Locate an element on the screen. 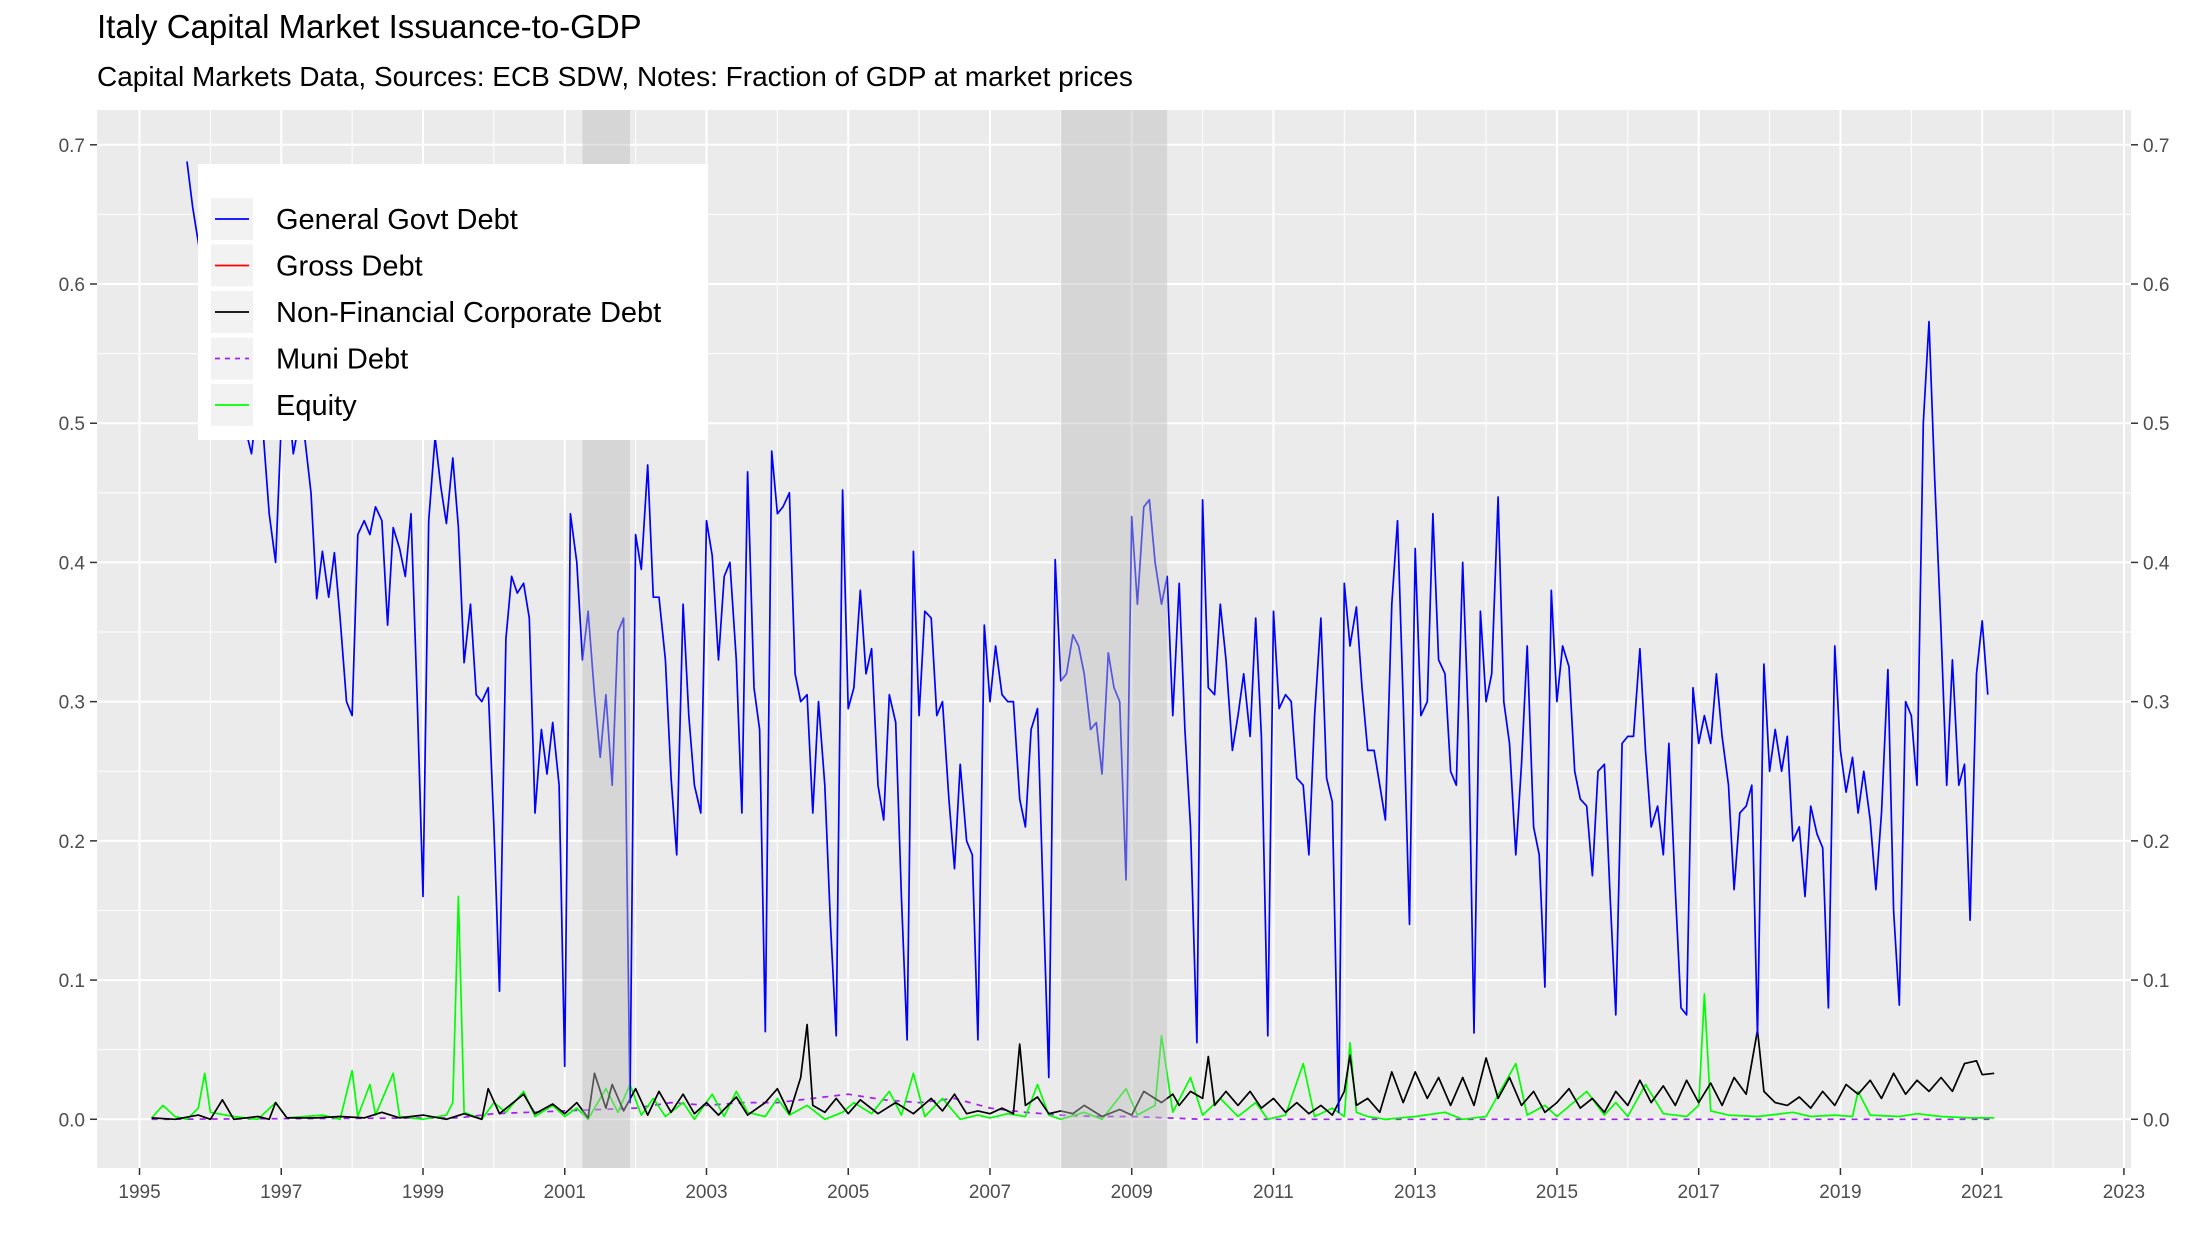 The image size is (2208, 1248). y-tick-label-right: 0.7 is located at coordinates (2156, 146).